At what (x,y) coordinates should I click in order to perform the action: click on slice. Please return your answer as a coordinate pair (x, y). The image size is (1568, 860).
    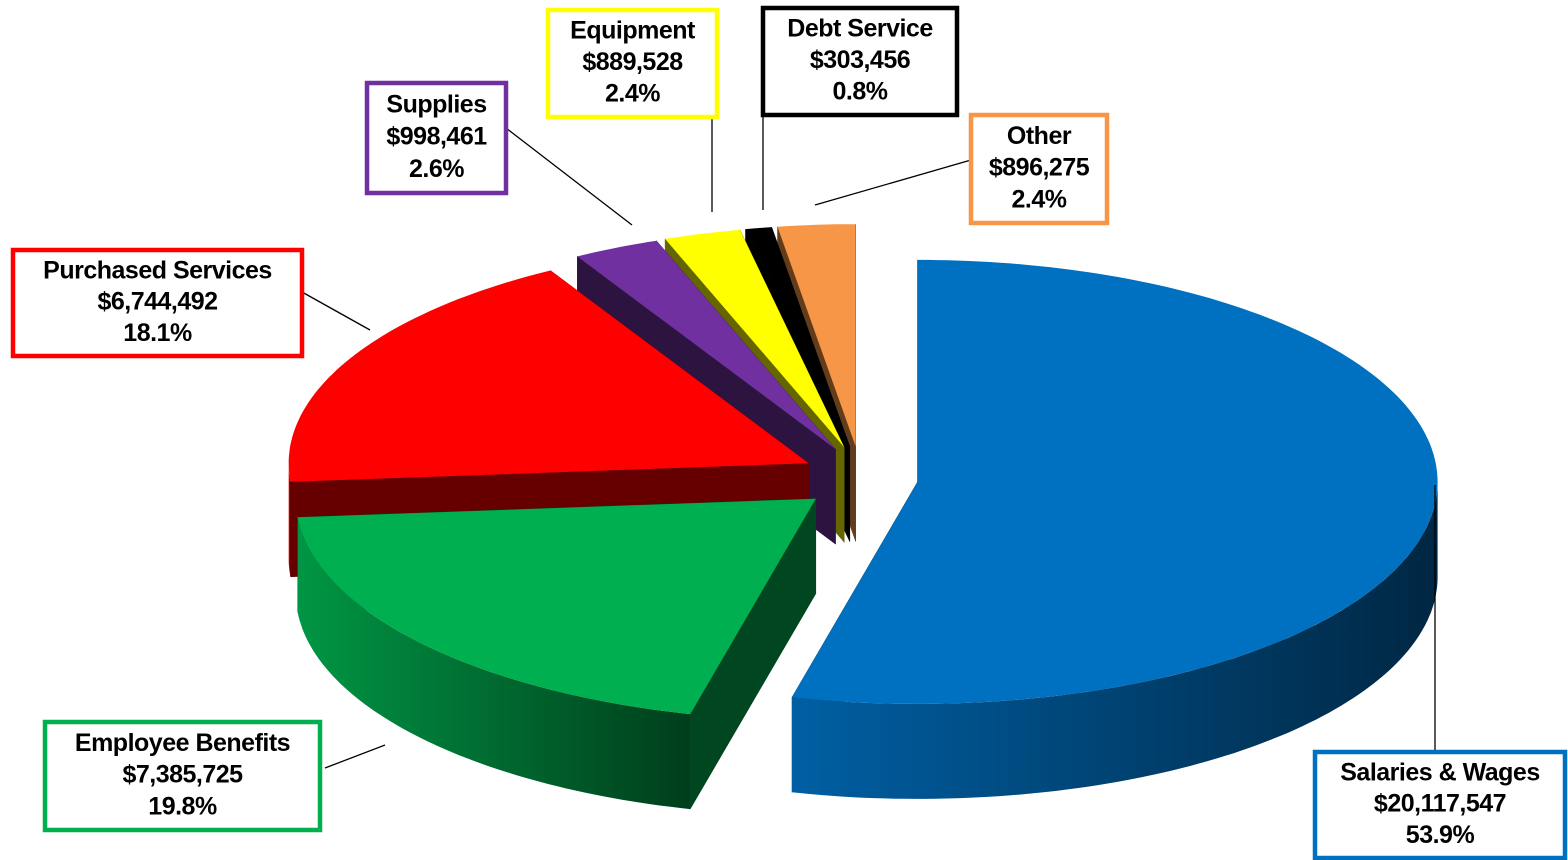
    Looking at the image, I should click on (557, 654).